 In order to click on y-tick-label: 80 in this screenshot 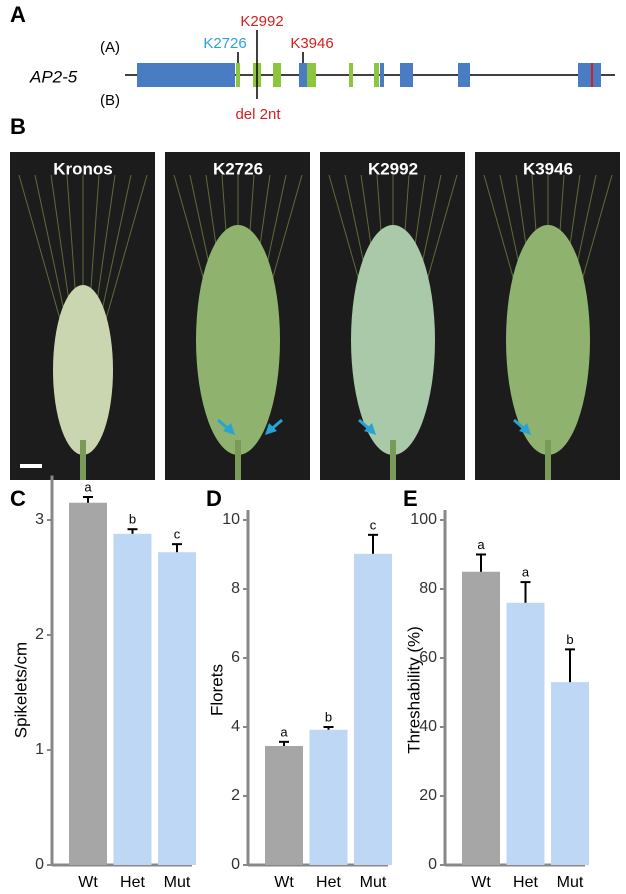, I will do `click(428, 588)`.